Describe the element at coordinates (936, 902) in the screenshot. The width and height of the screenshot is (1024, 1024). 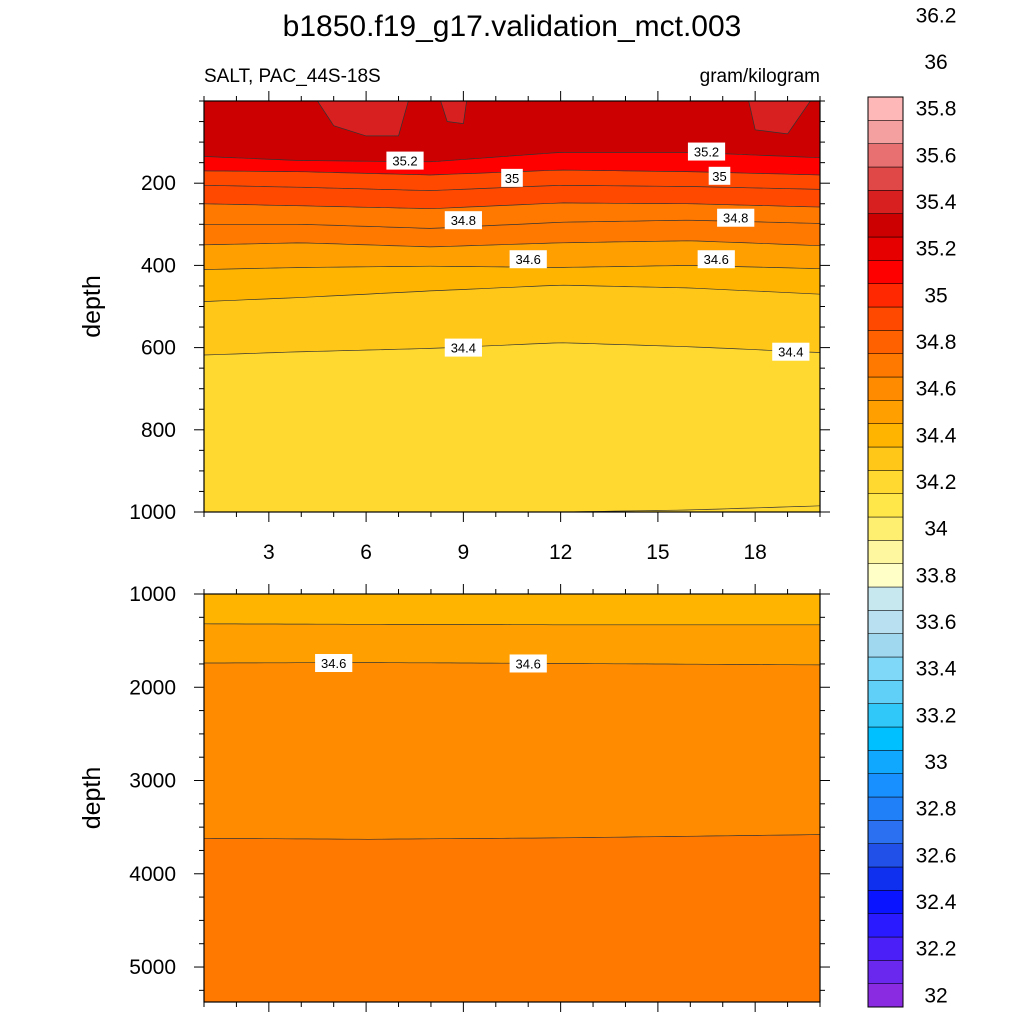
I see `colorbar-label: 32.4` at that location.